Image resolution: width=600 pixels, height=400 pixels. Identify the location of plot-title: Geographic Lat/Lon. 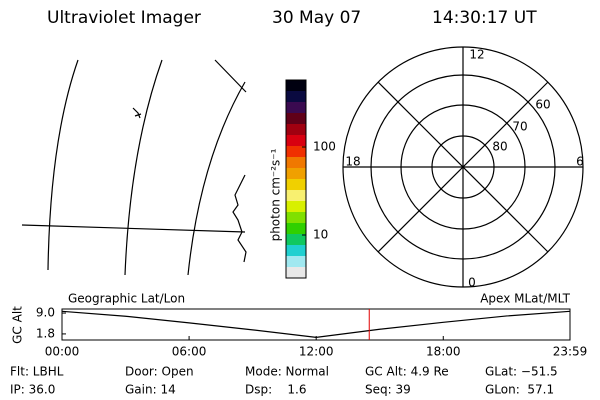
(126, 299).